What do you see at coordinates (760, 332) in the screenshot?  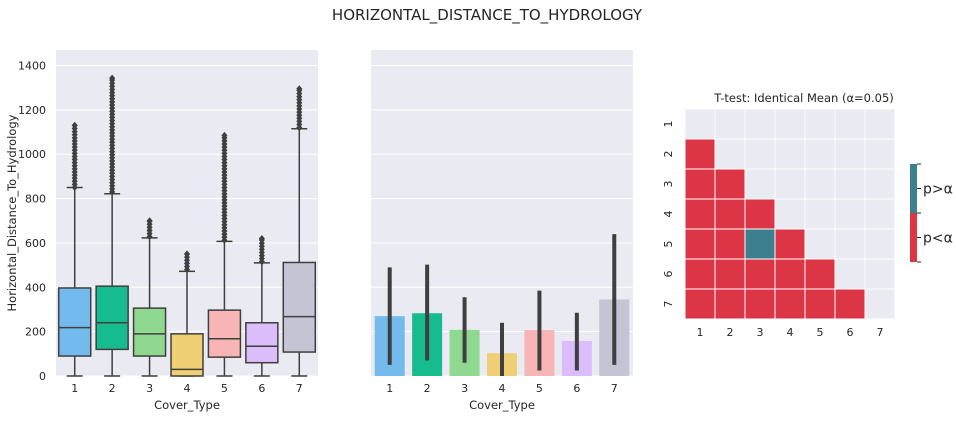 I see `heatmap-xtick-label: 3` at bounding box center [760, 332].